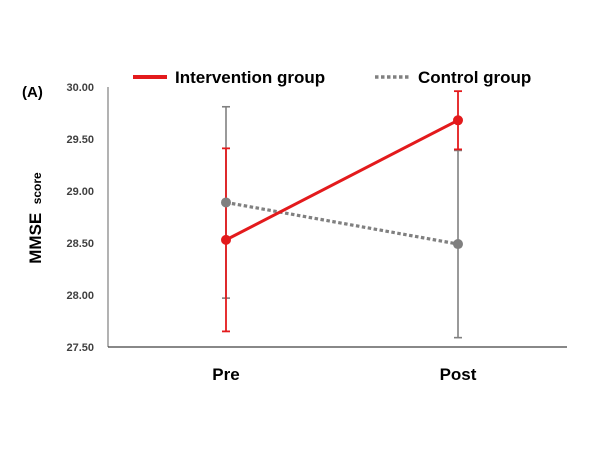 Image resolution: width=600 pixels, height=450 pixels. I want to click on y-ticks: 27.50 28.00 28.50 29.00 29.50 30.00, so click(80, 218).